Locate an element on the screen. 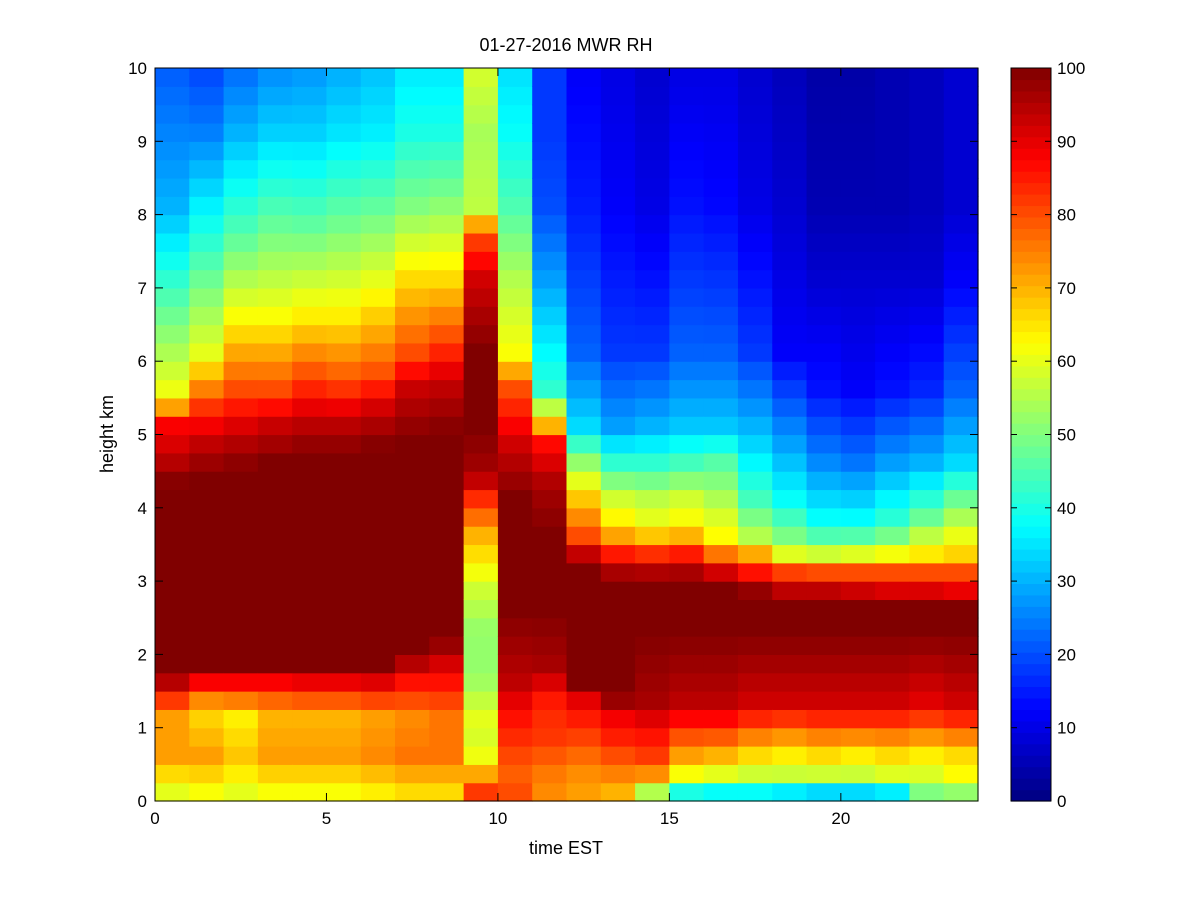  y-tick-label: 0 is located at coordinates (142, 801).